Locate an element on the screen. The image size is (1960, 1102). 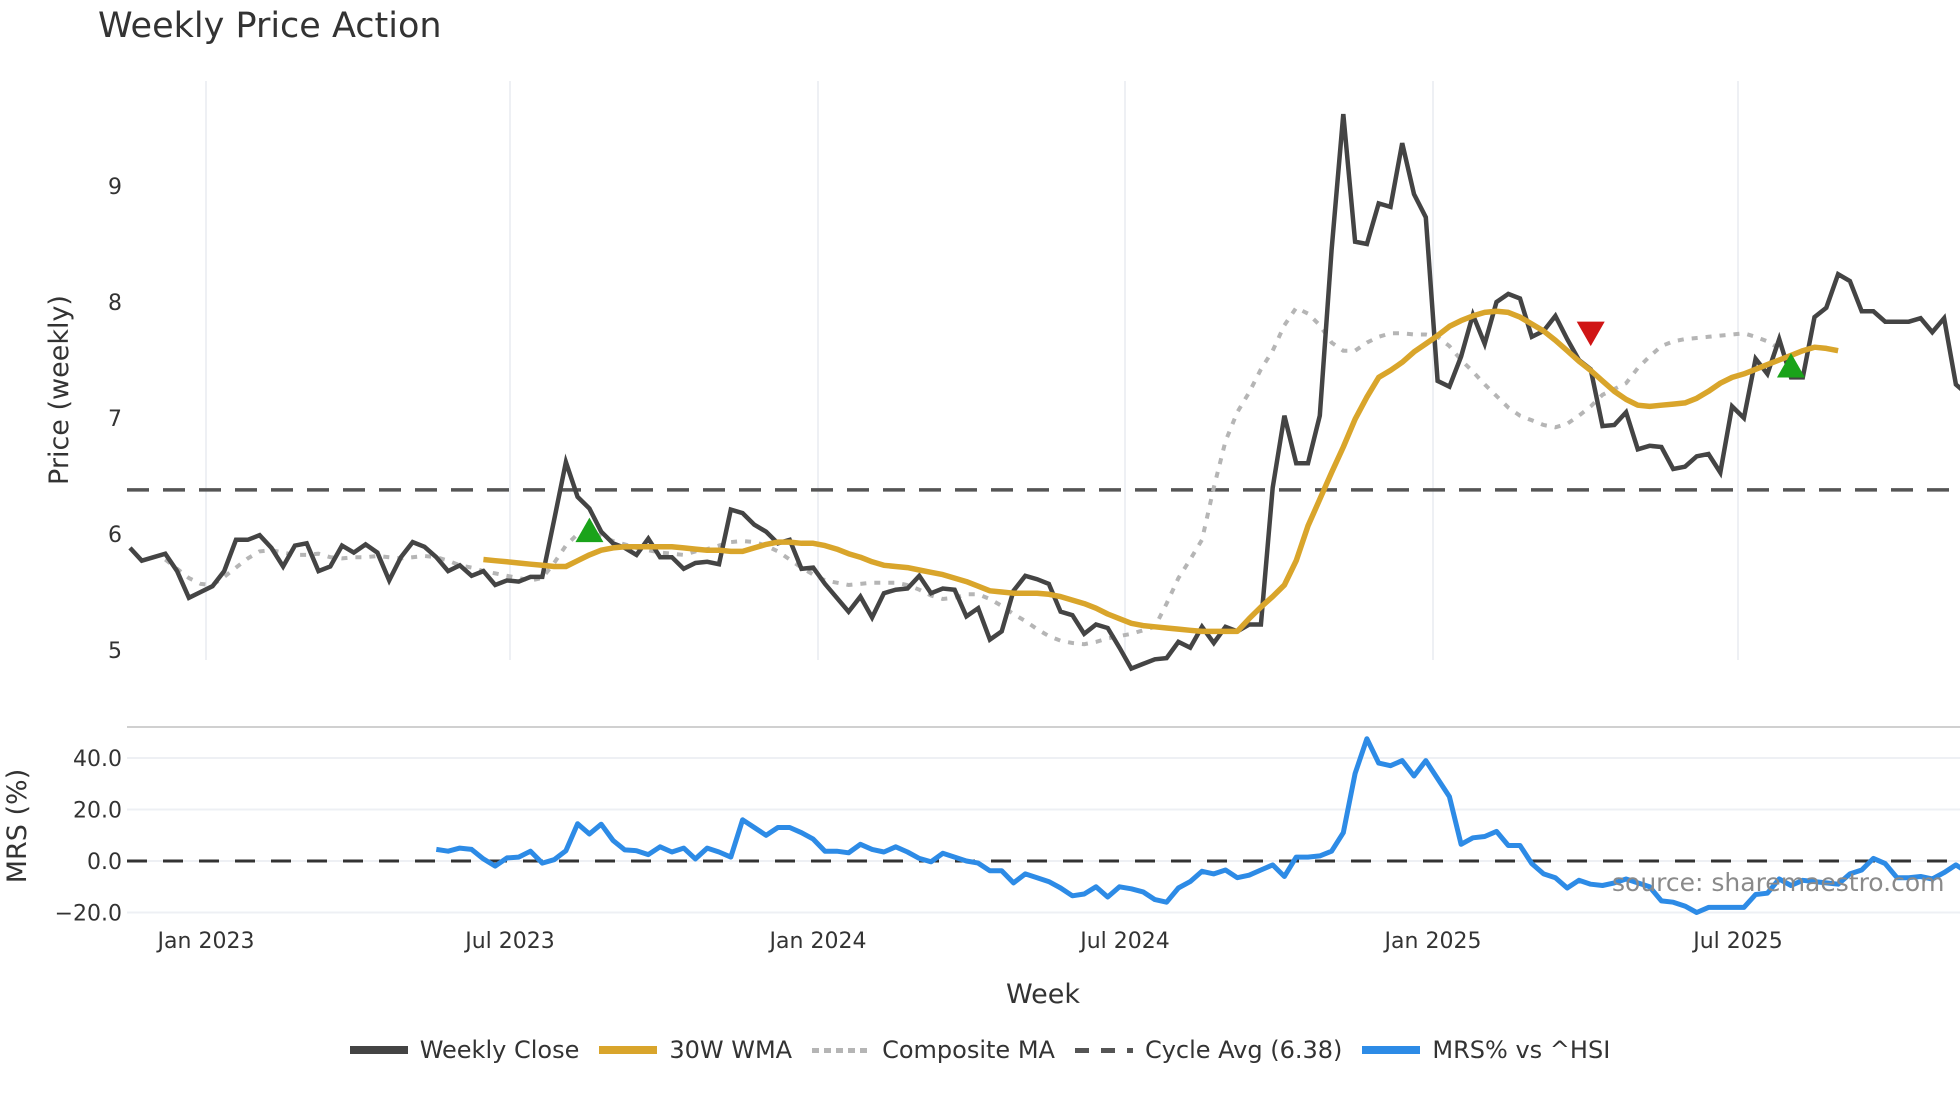
chart-title: Weekly Price Action is located at coordinates (270, 26).